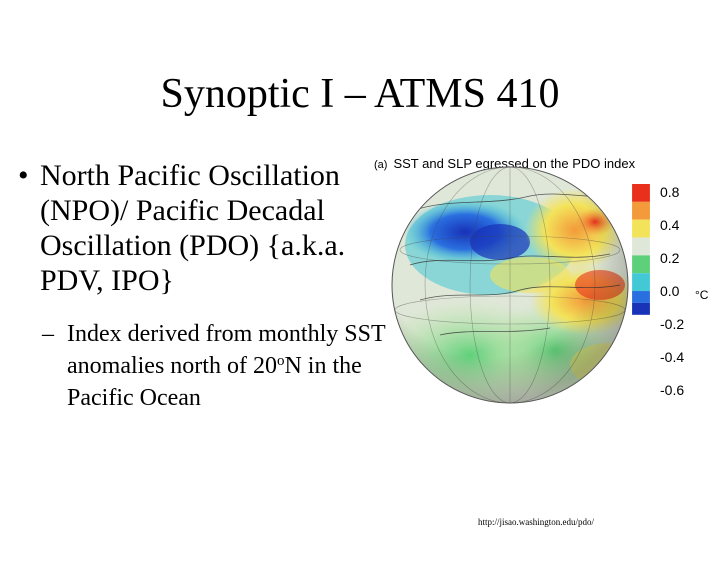 The width and height of the screenshot is (720, 564). Describe the element at coordinates (670, 225) in the screenshot. I see `colorbar-label-0.4: 0.4` at that location.